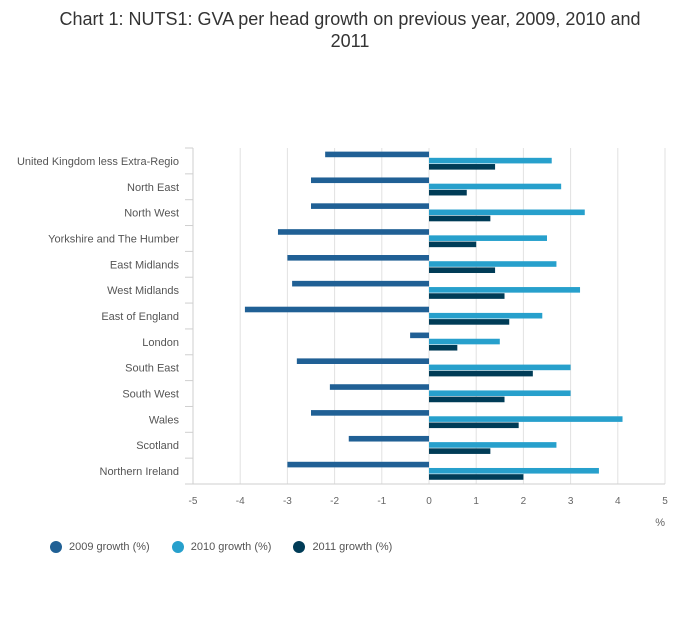 This screenshot has height=635, width=700. I want to click on category-label: Yorkshire and The Humber, so click(113, 239).